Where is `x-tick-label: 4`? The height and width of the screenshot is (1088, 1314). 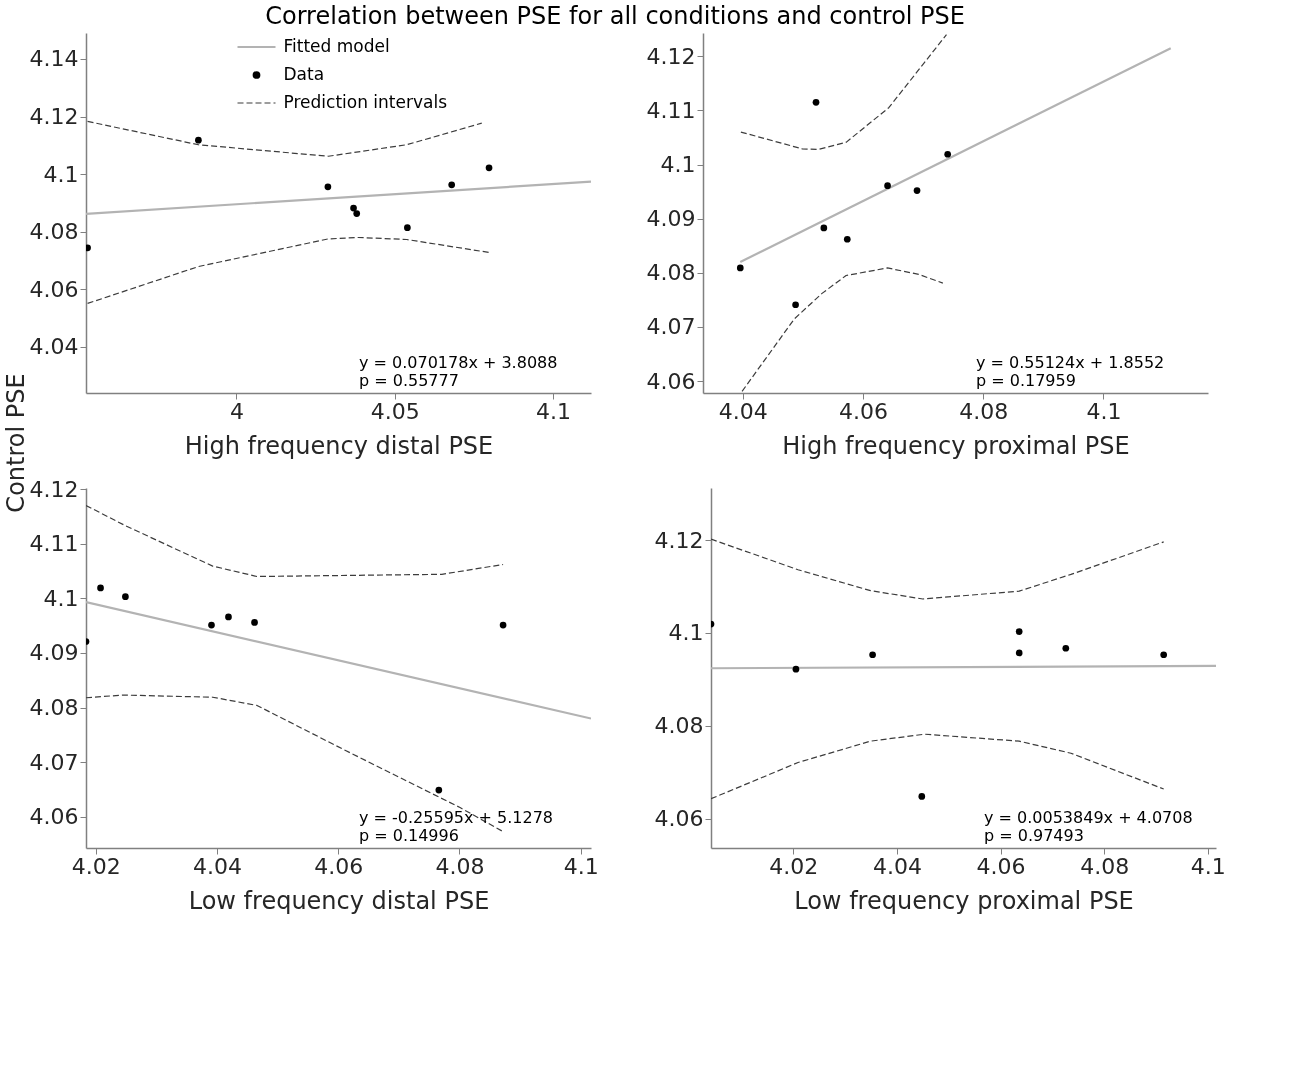 x-tick-label: 4 is located at coordinates (236, 411).